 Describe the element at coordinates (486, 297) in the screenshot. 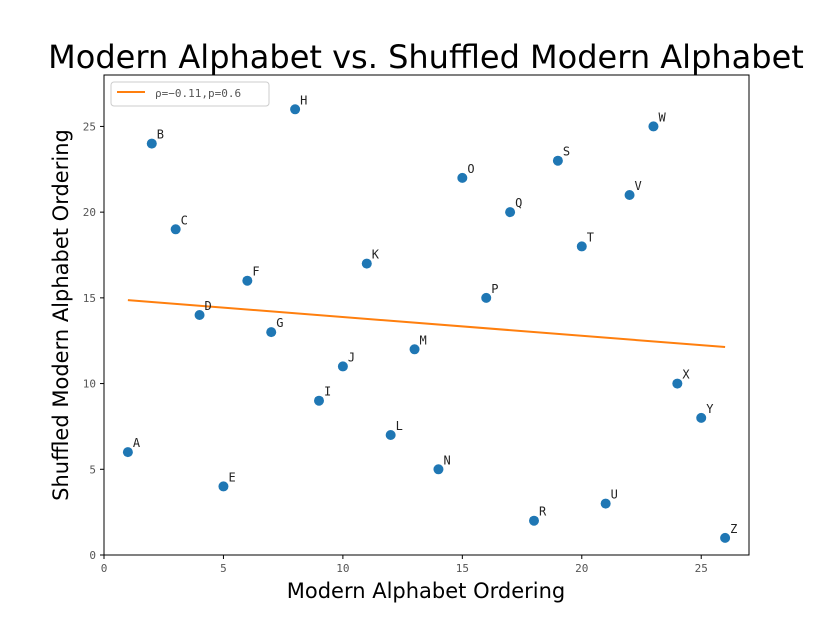

I see `data-point-p` at that location.